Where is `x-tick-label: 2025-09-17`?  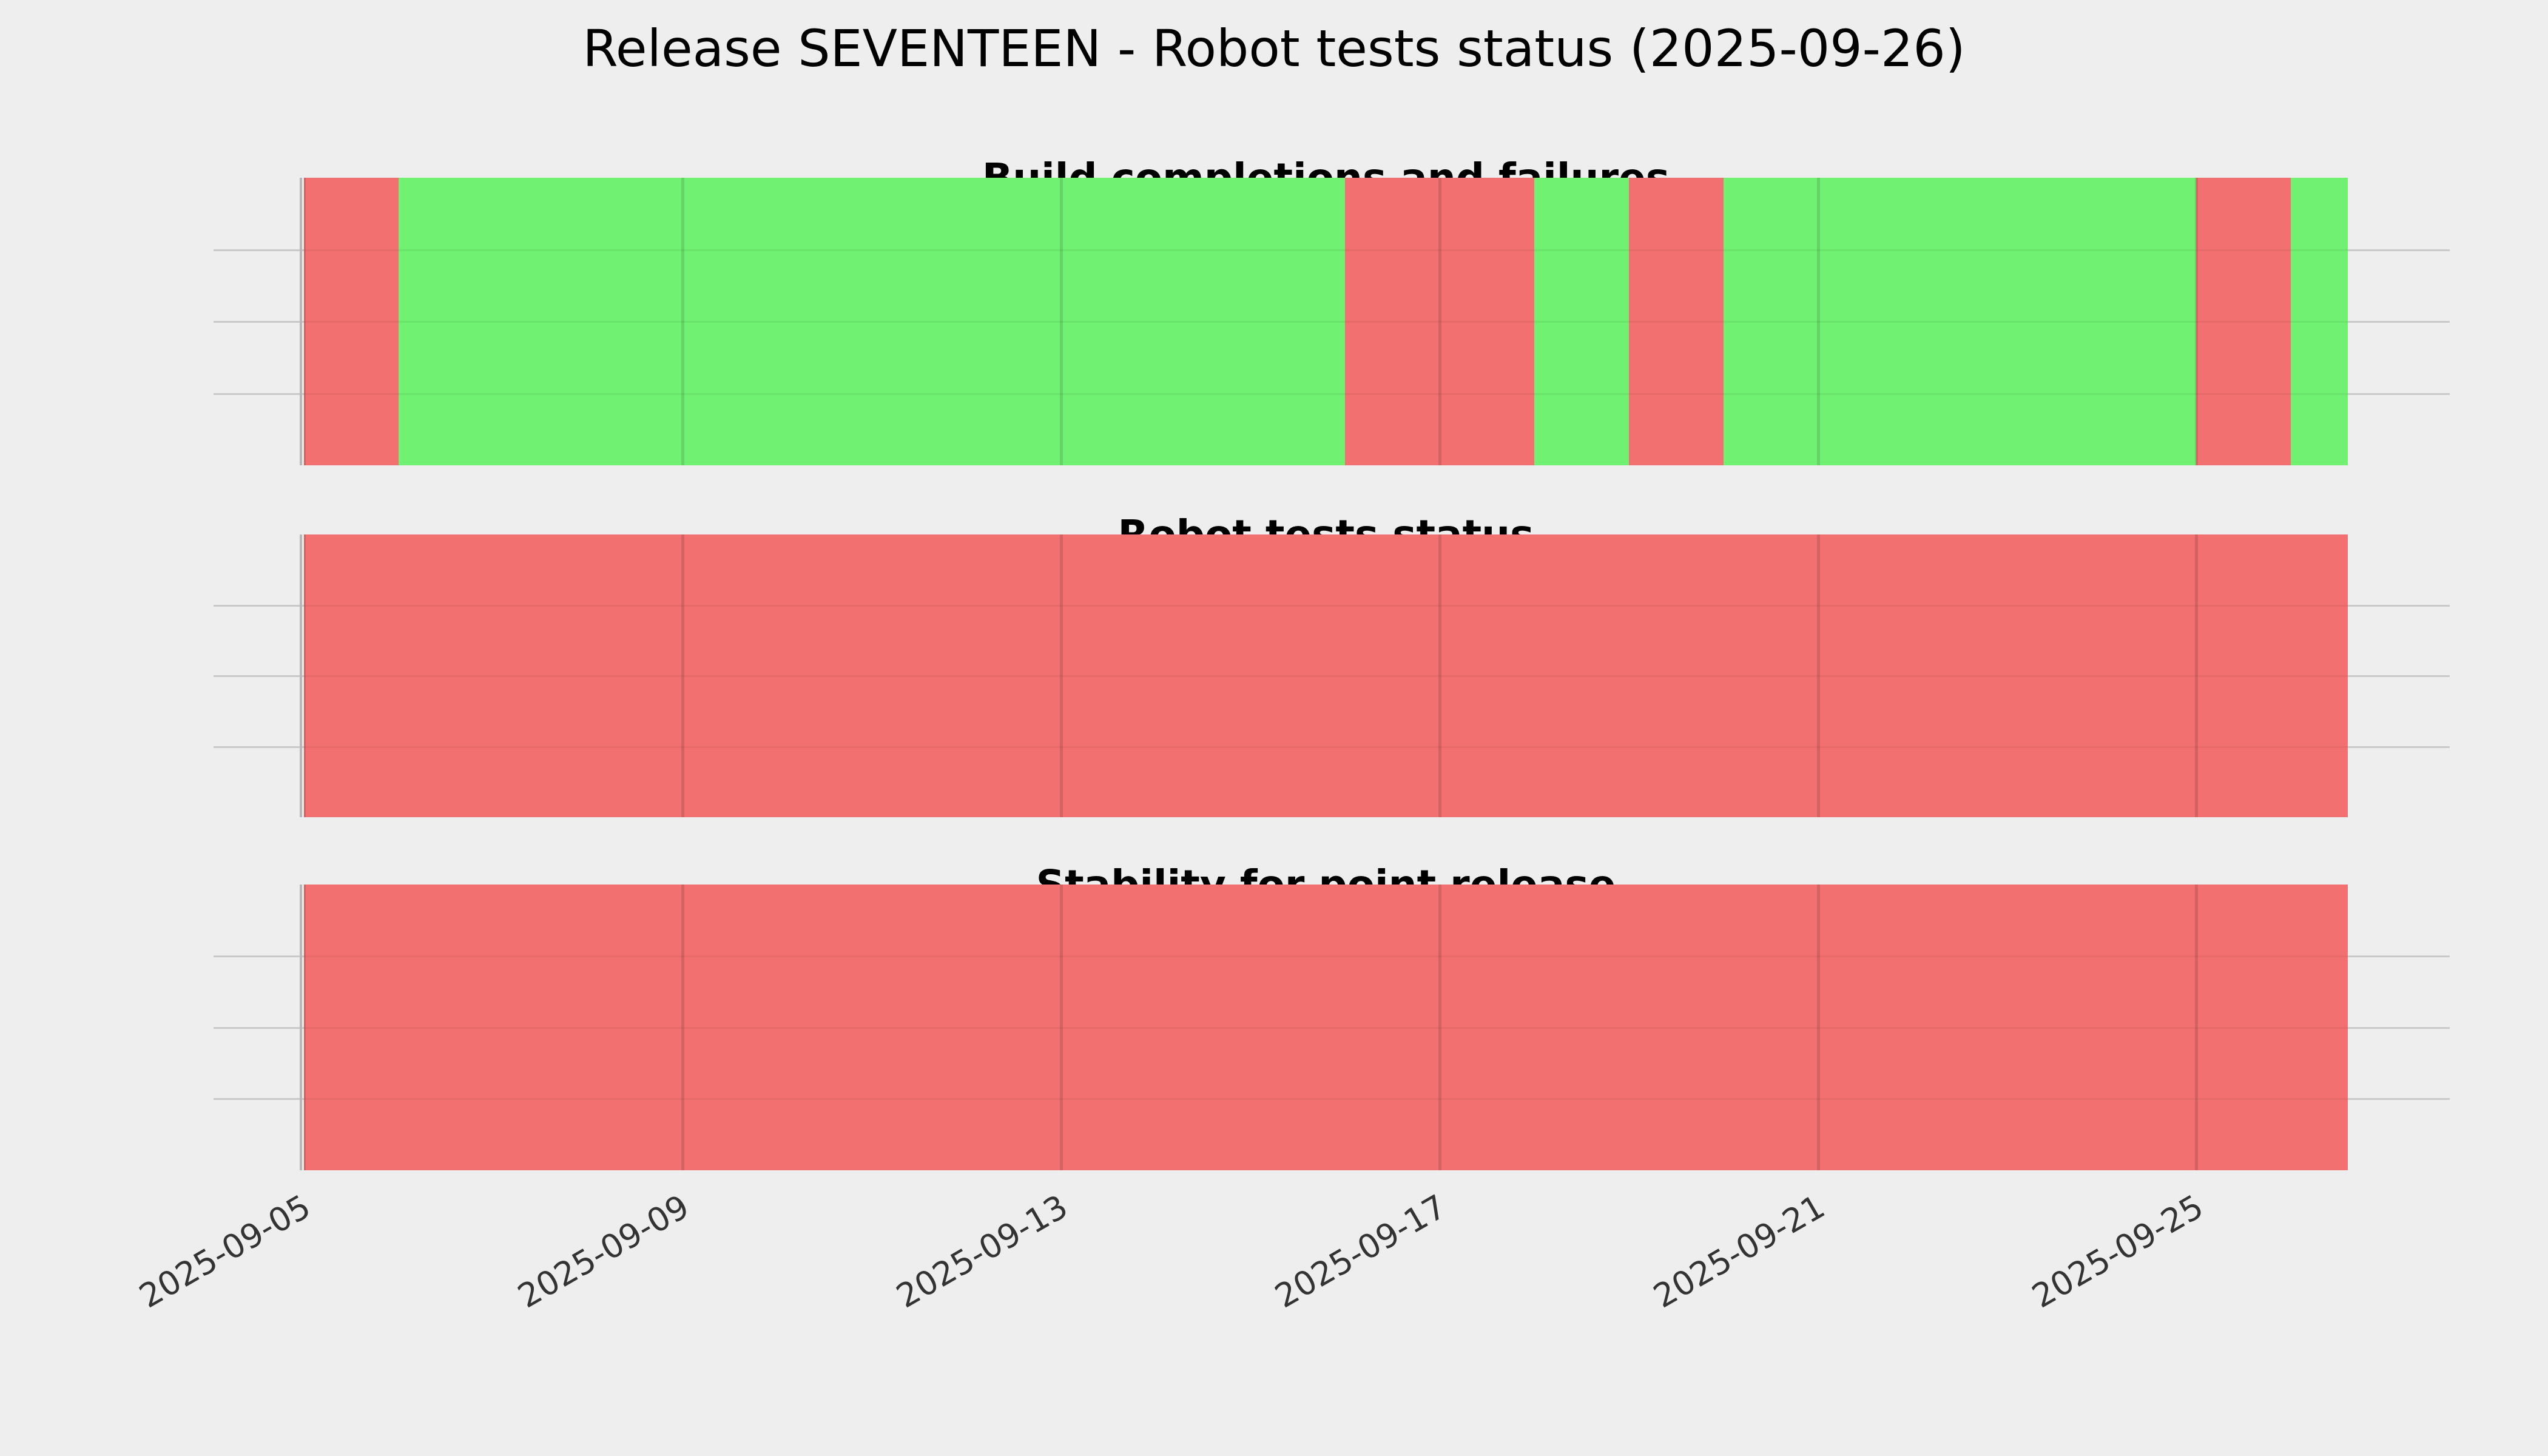
x-tick-label: 2025-09-17 is located at coordinates (1360, 1251).